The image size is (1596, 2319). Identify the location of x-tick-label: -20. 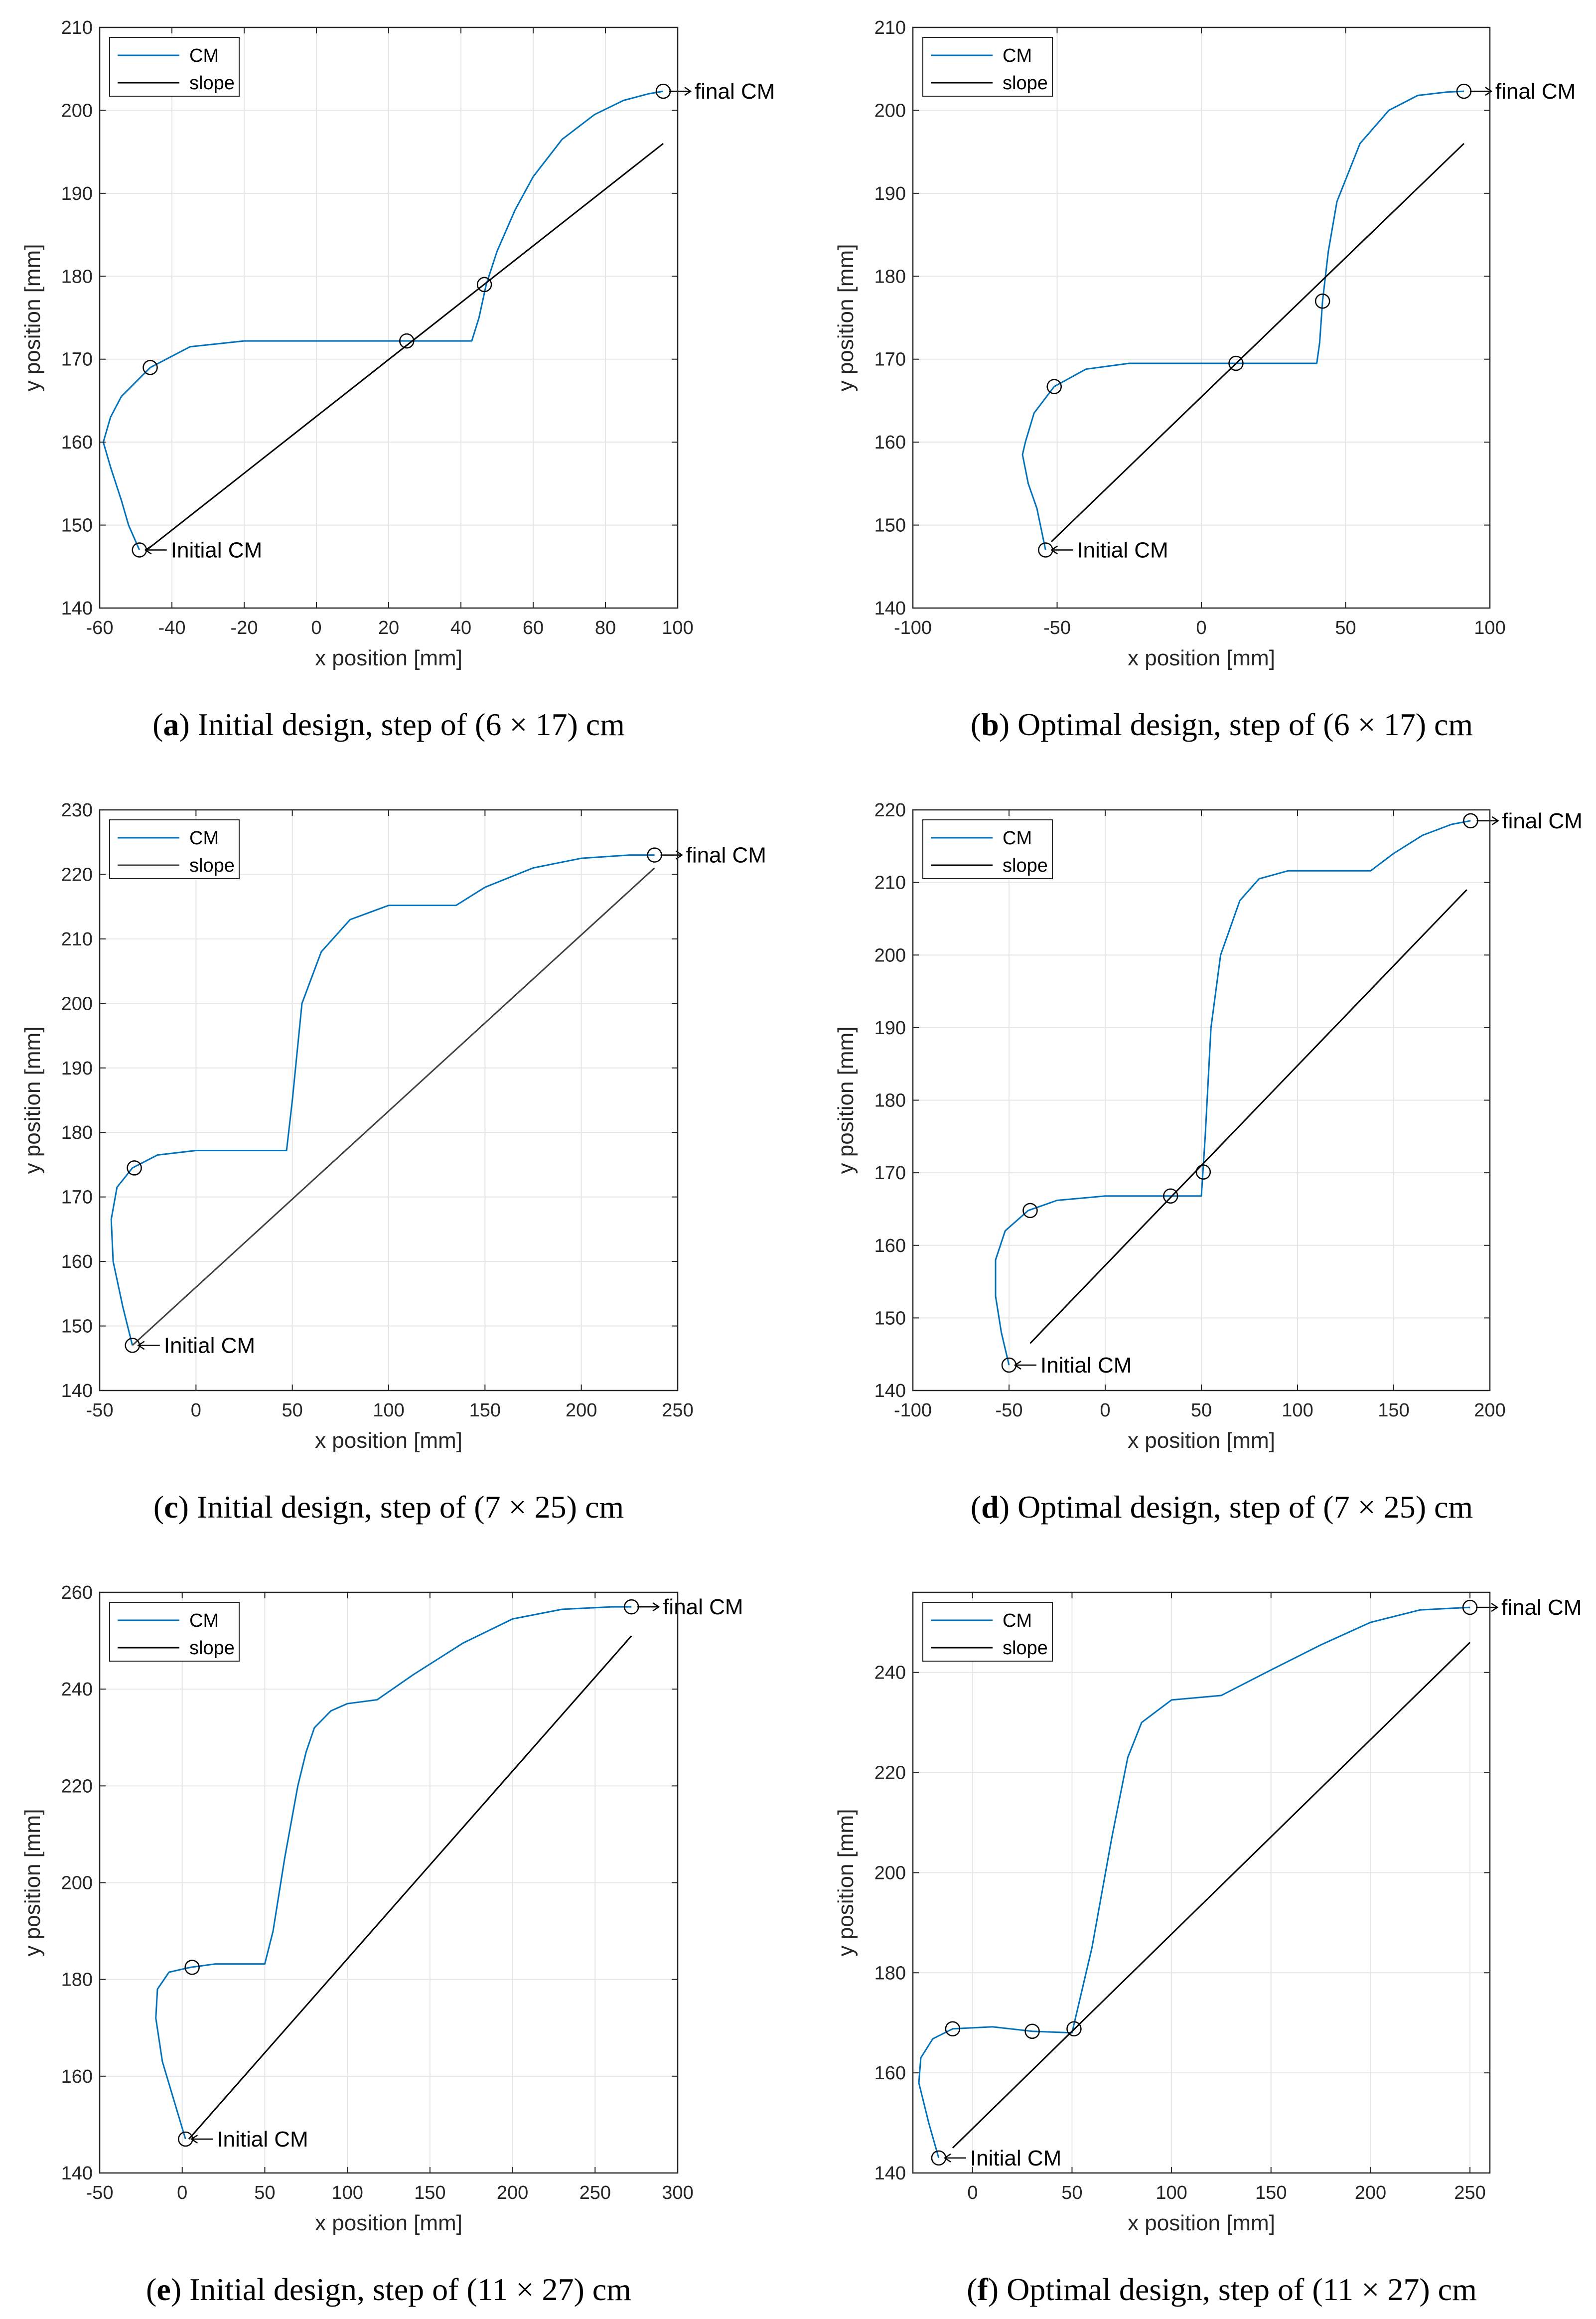
(245, 628).